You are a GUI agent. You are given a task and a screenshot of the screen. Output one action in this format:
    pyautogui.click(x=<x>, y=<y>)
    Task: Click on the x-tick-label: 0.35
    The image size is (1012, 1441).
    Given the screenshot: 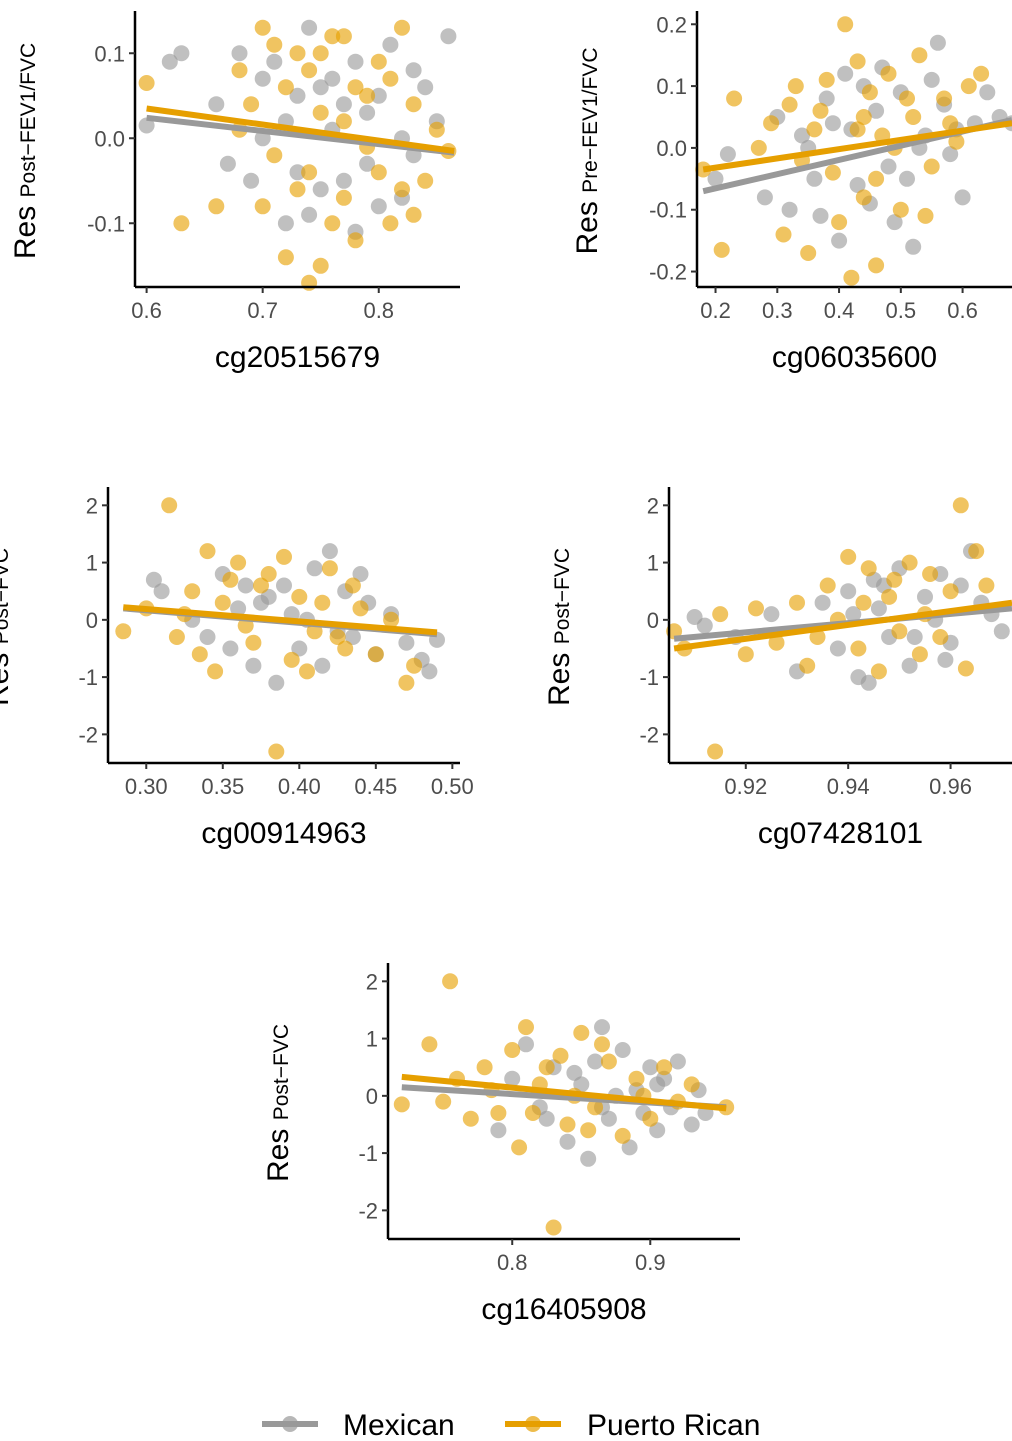 What is the action you would take?
    pyautogui.click(x=222, y=786)
    